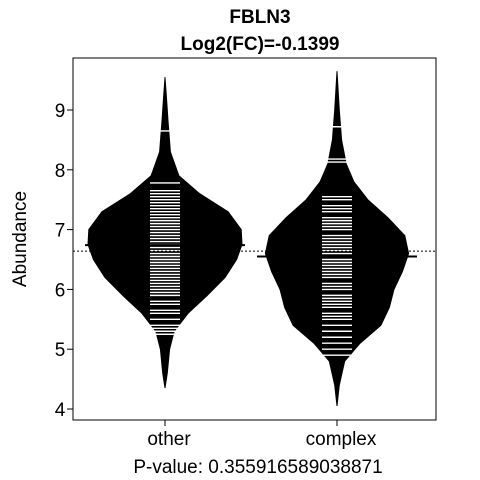  I want to click on y-tick-label: 5, so click(60, 350).